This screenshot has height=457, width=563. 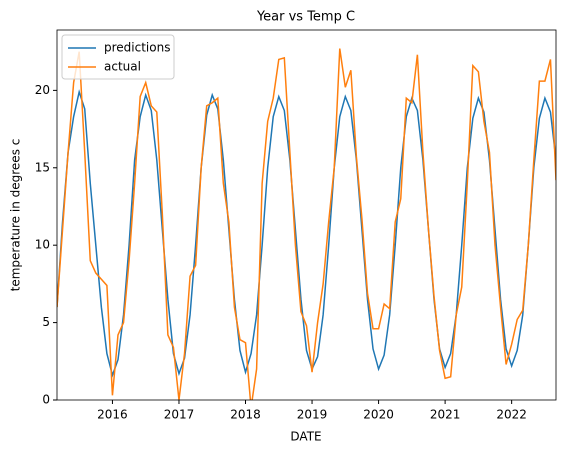 I want to click on x-axis-label: DATE, so click(x=305, y=437).